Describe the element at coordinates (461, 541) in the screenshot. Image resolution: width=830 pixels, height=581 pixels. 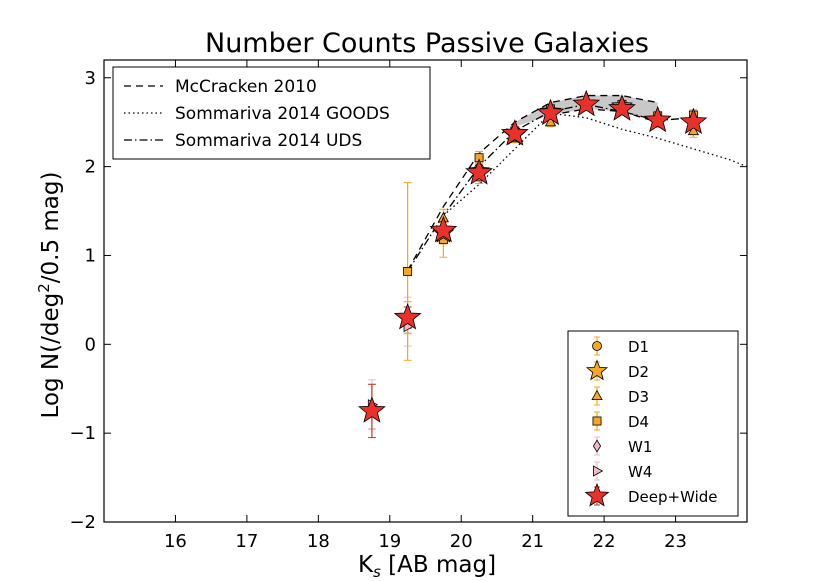
I see `x-tick-label: 20` at that location.